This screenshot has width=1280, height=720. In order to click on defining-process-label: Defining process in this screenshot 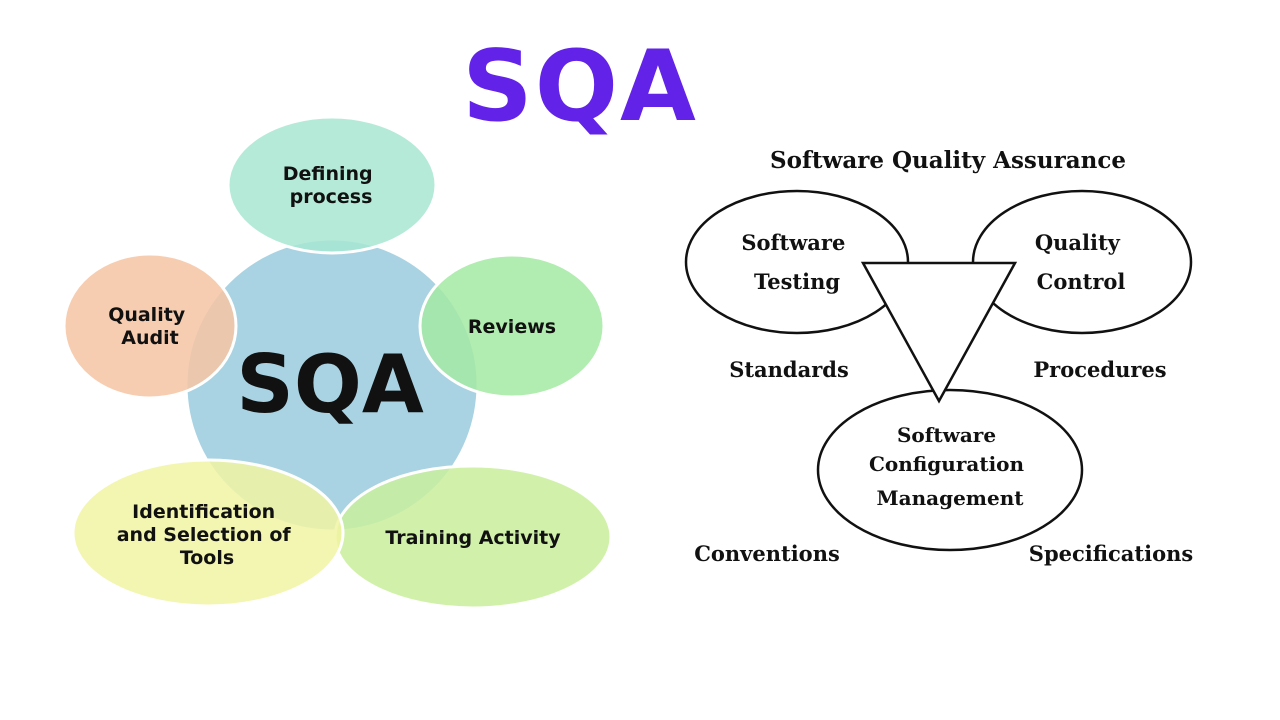, I will do `click(331, 185)`.